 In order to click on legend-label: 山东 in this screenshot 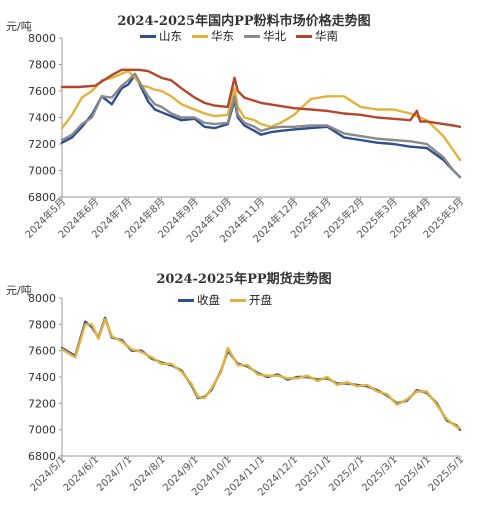, I will do `click(170, 36)`.